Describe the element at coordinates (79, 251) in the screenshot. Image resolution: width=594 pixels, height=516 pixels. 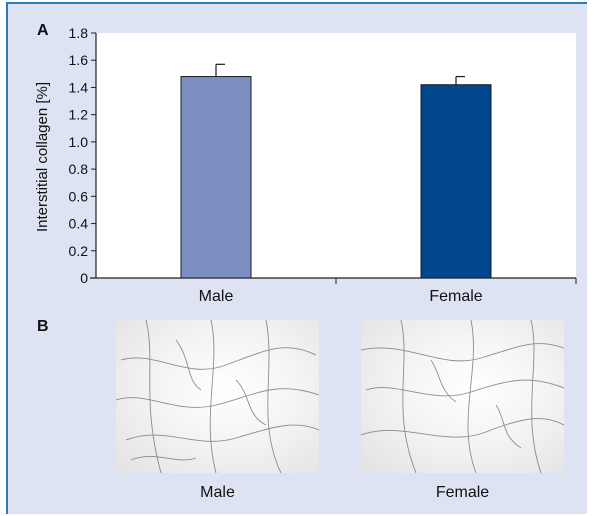
I see `y-tick-label: 0.2` at that location.